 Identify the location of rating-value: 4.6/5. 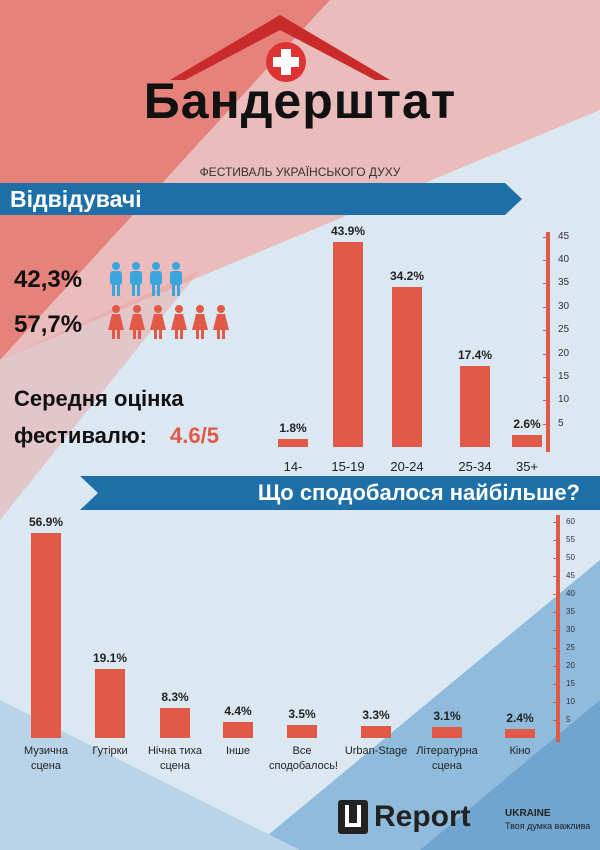
(194, 435).